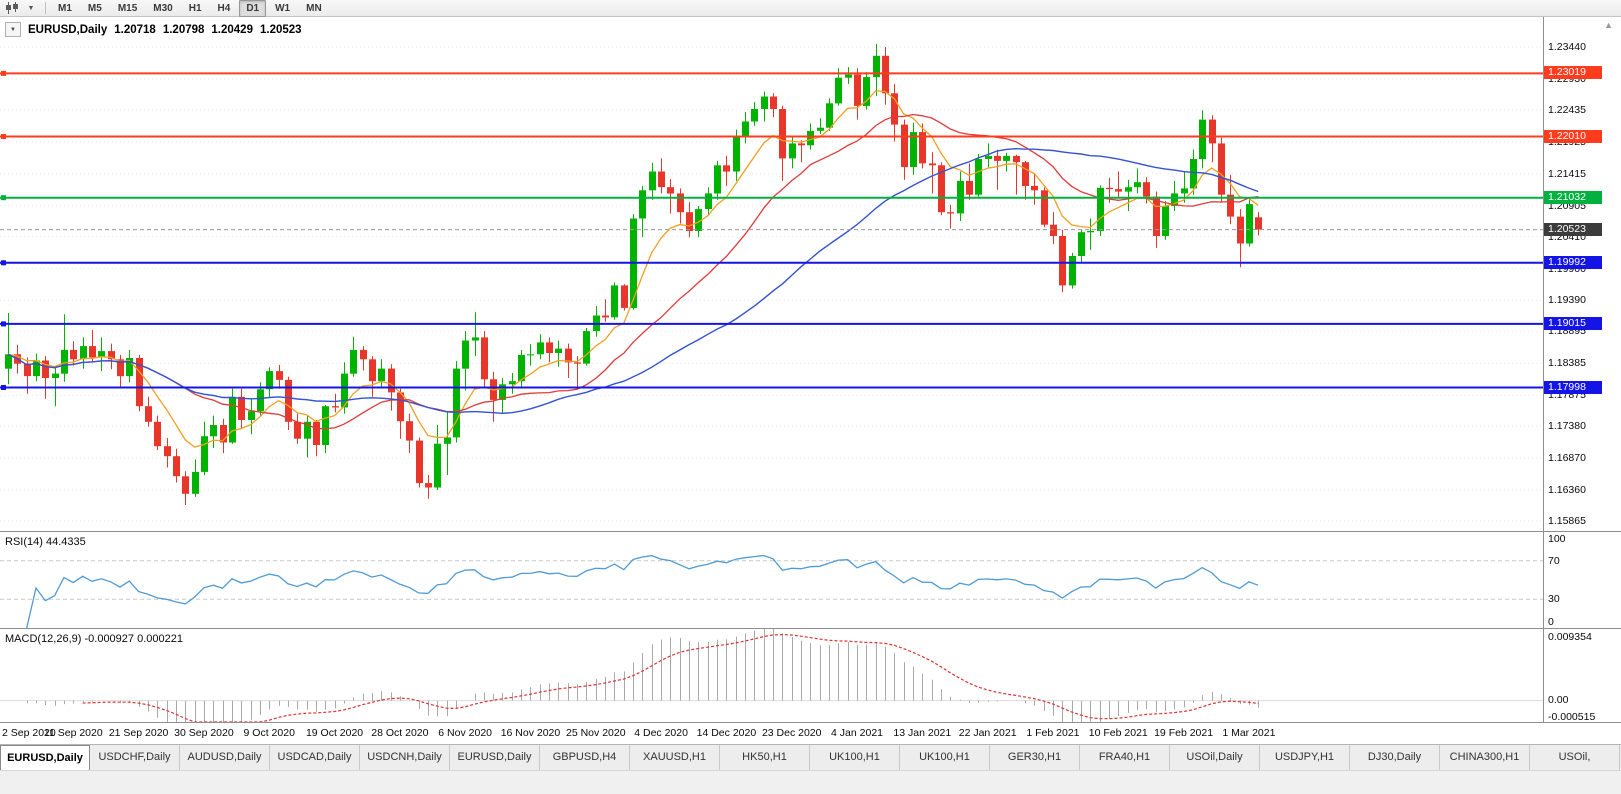 The image size is (1621, 794). Describe the element at coordinates (315, 757) in the screenshot. I see `chart-tab-usdcad-daily: USDCAD,Daily` at that location.